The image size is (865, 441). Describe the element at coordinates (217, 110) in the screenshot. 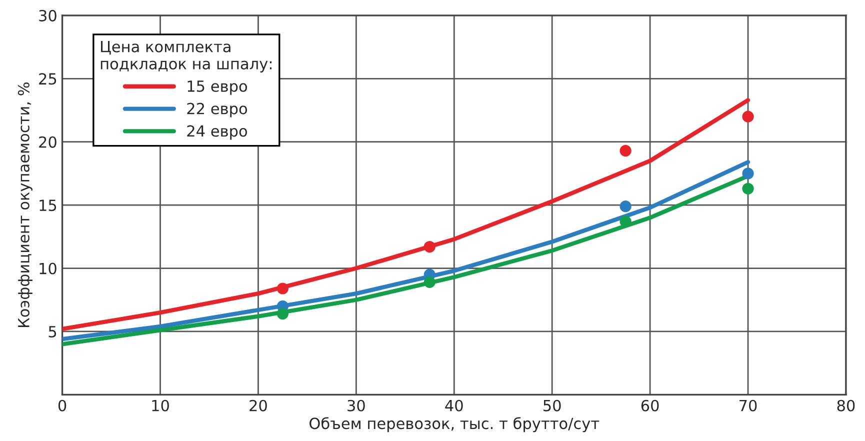

I see `legend-label: 22 евро` at that location.